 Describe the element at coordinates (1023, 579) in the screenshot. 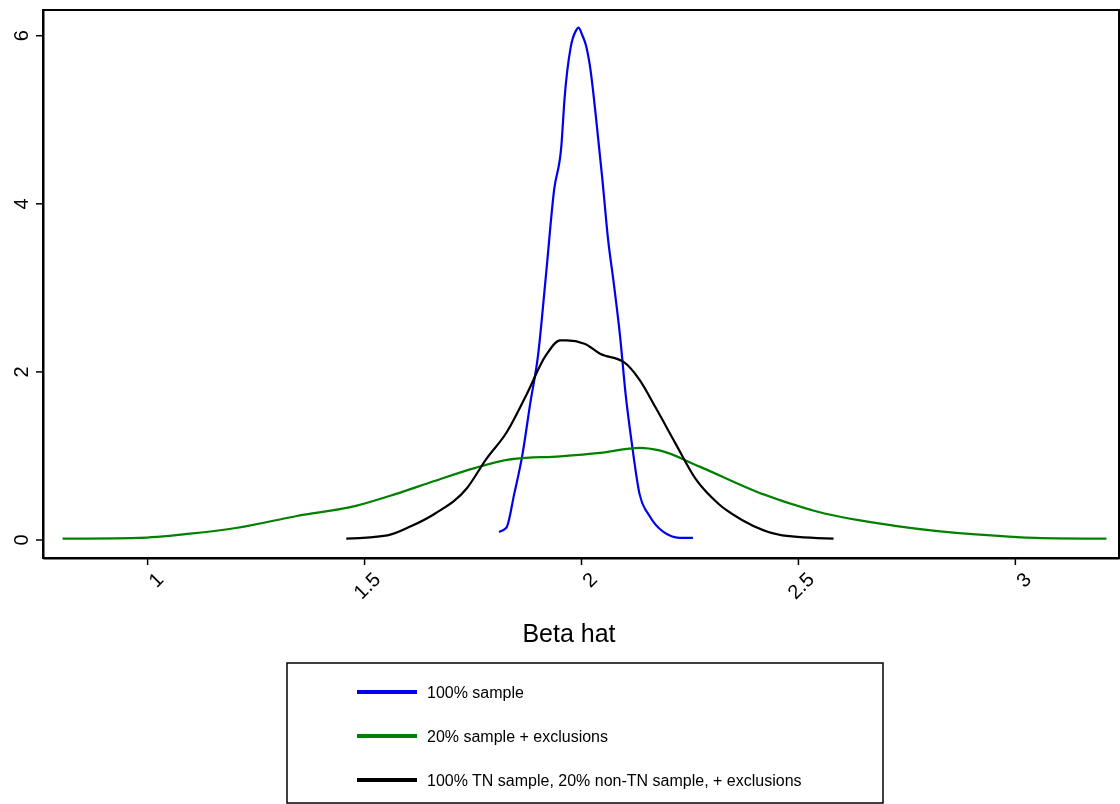

I see `x-tick-label: 3` at that location.